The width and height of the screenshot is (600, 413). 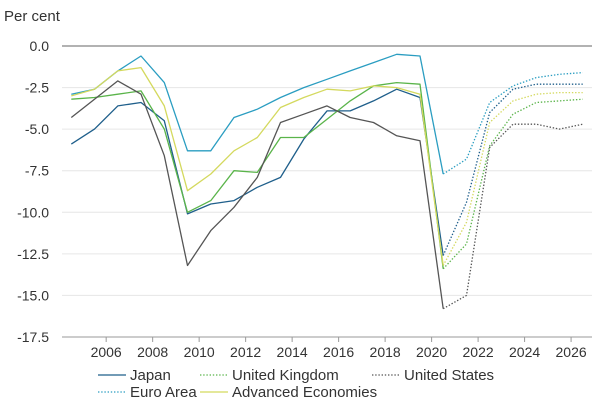 I want to click on series-forecast-advanced-economies, so click(x=512, y=178).